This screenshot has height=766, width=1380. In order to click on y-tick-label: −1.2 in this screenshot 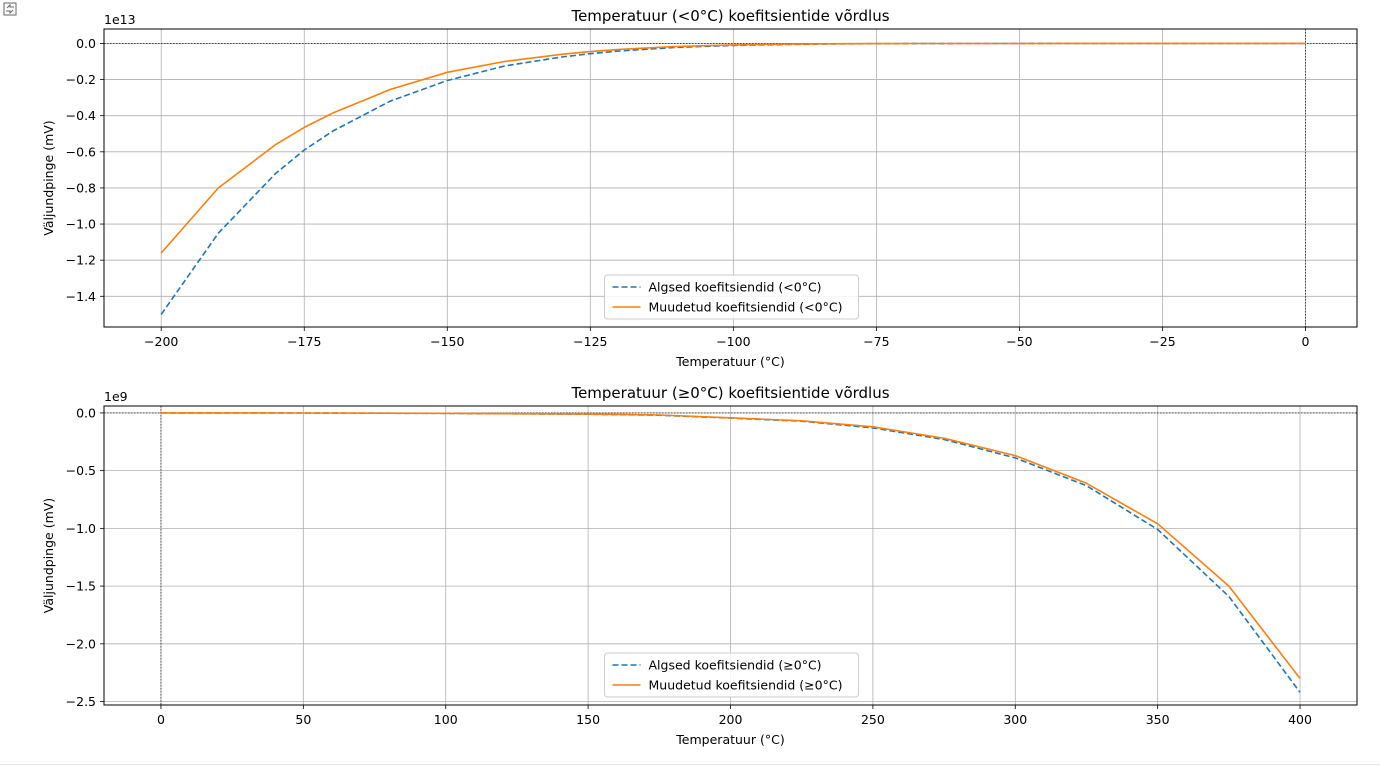, I will do `click(81, 260)`.